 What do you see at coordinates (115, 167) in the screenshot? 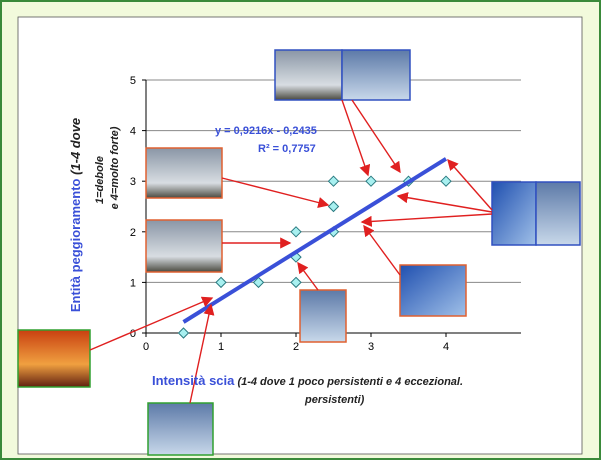
I see `y-label-part: e 4=molto forte)` at bounding box center [115, 167].